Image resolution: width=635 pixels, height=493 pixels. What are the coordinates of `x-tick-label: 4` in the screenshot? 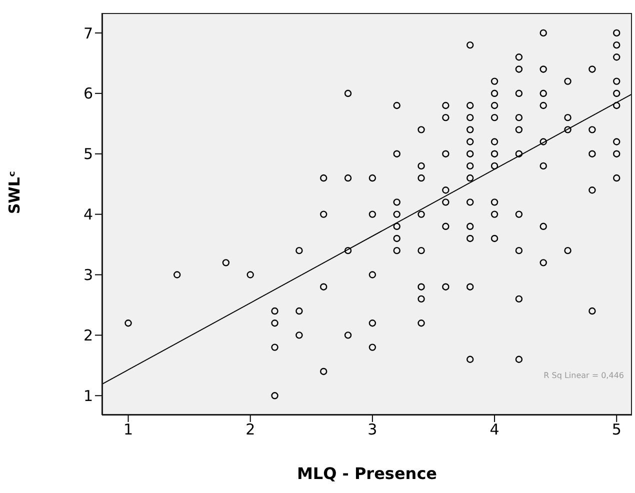 It's located at (495, 429).